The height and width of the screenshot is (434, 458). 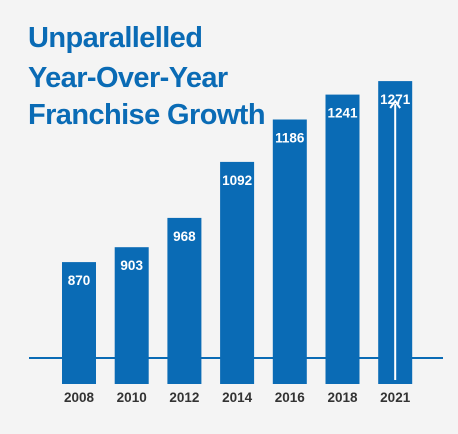 I want to click on bar-value-label-2008: 870, so click(x=79, y=280).